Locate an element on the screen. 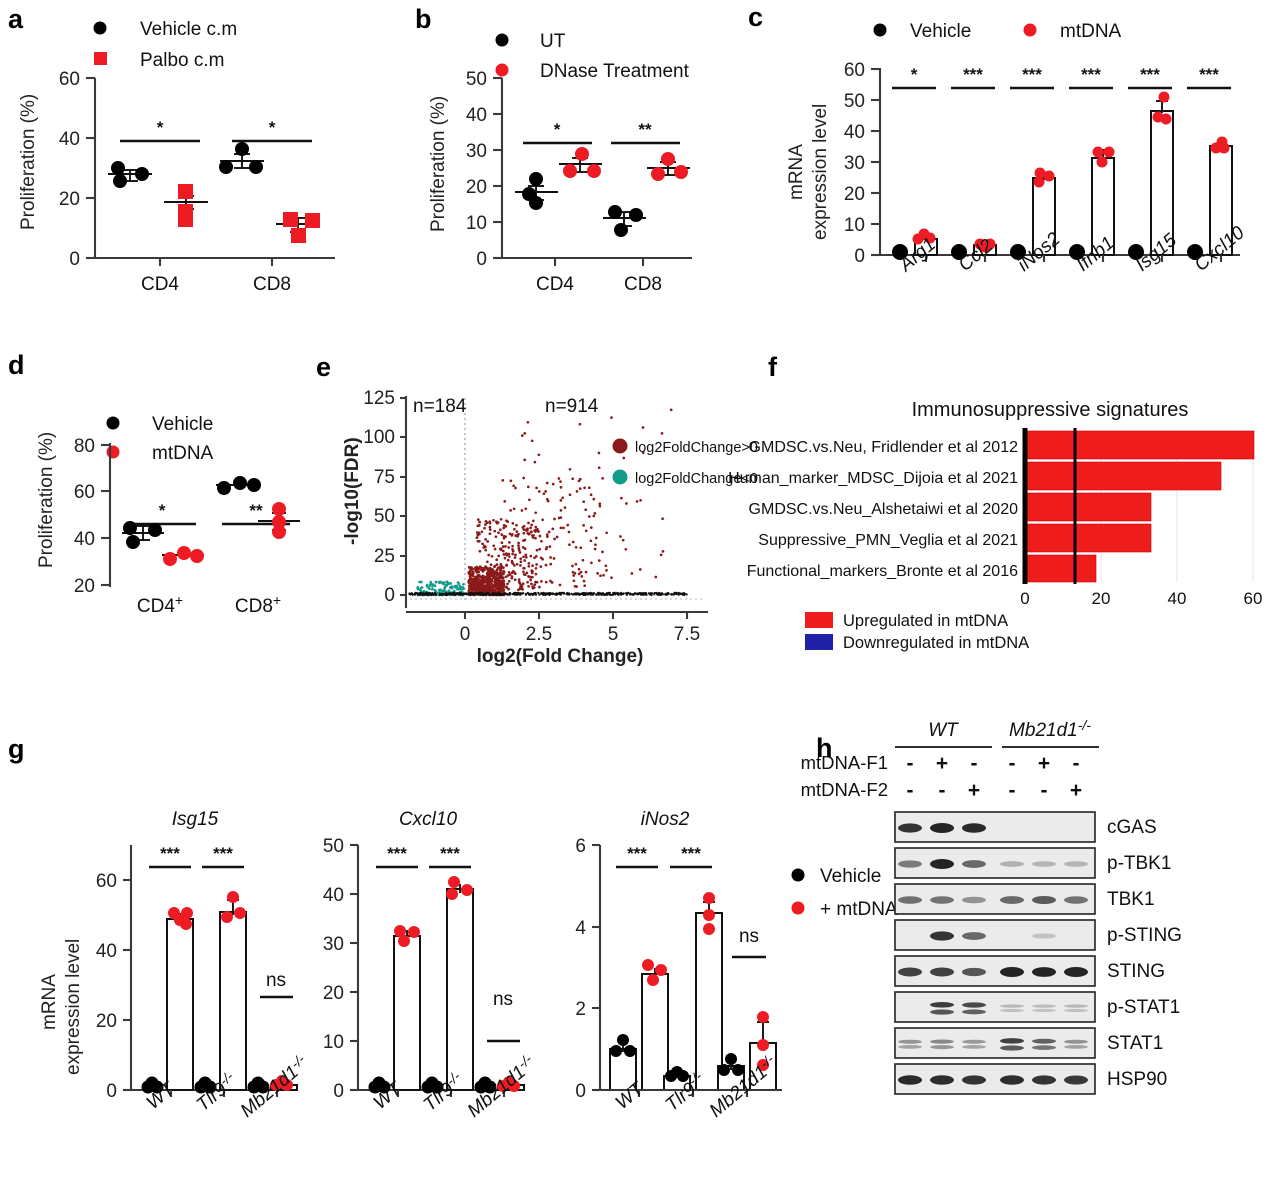 This screenshot has width=1280, height=1200. n-up-label: n=914 is located at coordinates (572, 406).